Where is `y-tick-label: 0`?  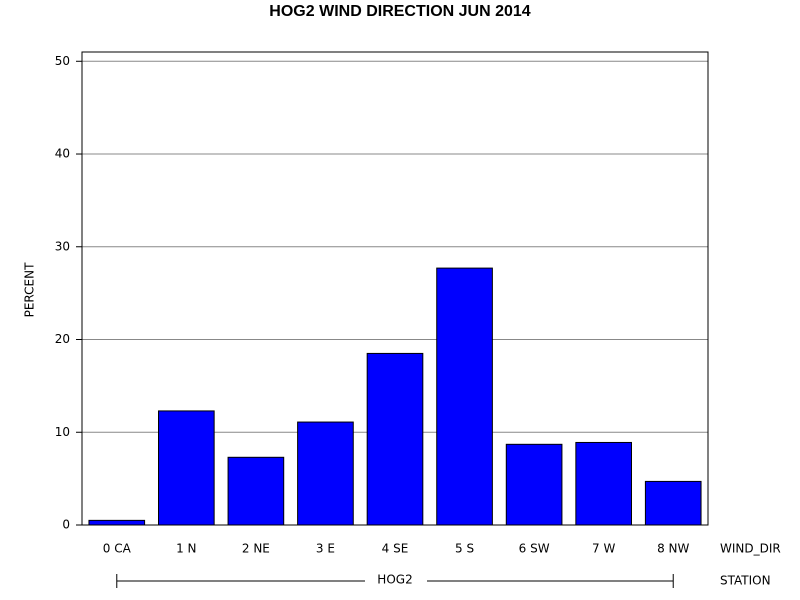
y-tick-label: 0 is located at coordinates (66, 525).